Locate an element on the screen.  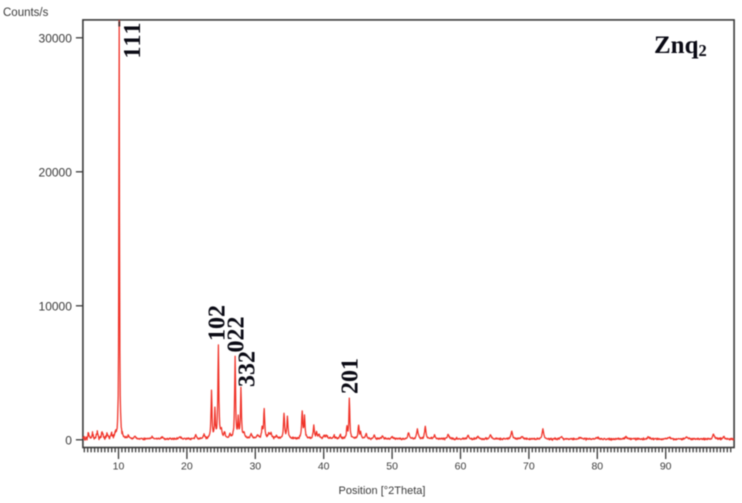
svg-text: 10 is located at coordinates (119, 467).